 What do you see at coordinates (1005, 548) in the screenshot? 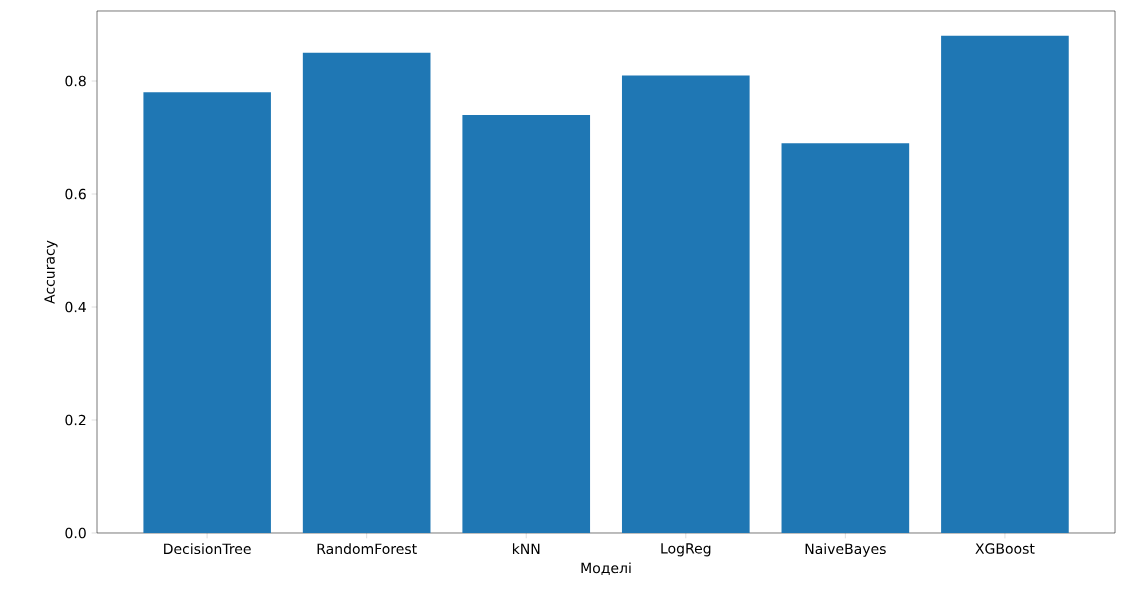
I see `x-tick-label: XGBoost` at bounding box center [1005, 548].